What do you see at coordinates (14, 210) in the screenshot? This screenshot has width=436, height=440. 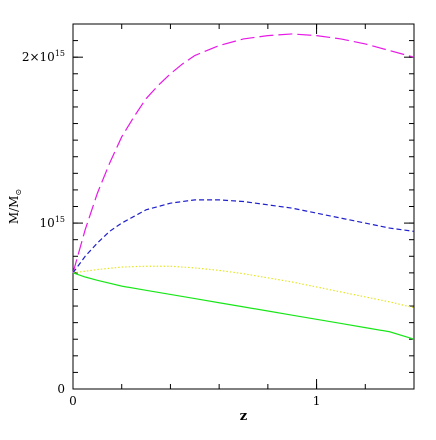 I see `y-axis-label-main: M/M` at bounding box center [14, 210].